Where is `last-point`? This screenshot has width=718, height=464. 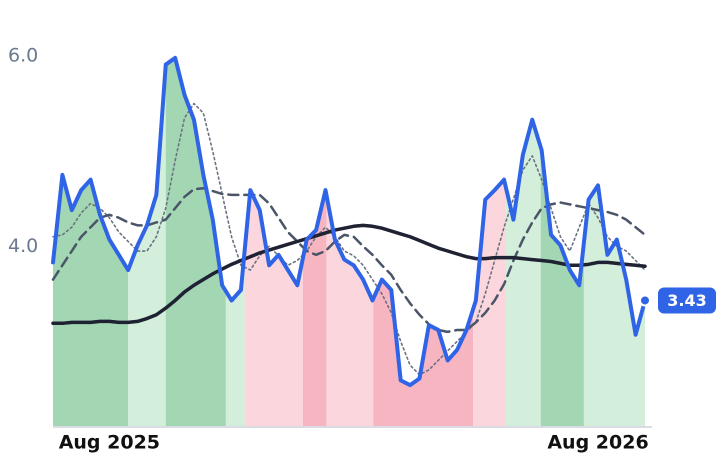 last-point is located at coordinates (645, 300).